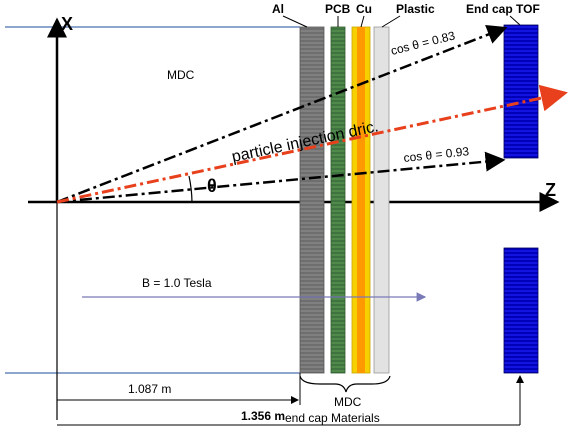 The height and width of the screenshot is (436, 576). What do you see at coordinates (190, 189) in the screenshot?
I see `theta-arc` at bounding box center [190, 189].